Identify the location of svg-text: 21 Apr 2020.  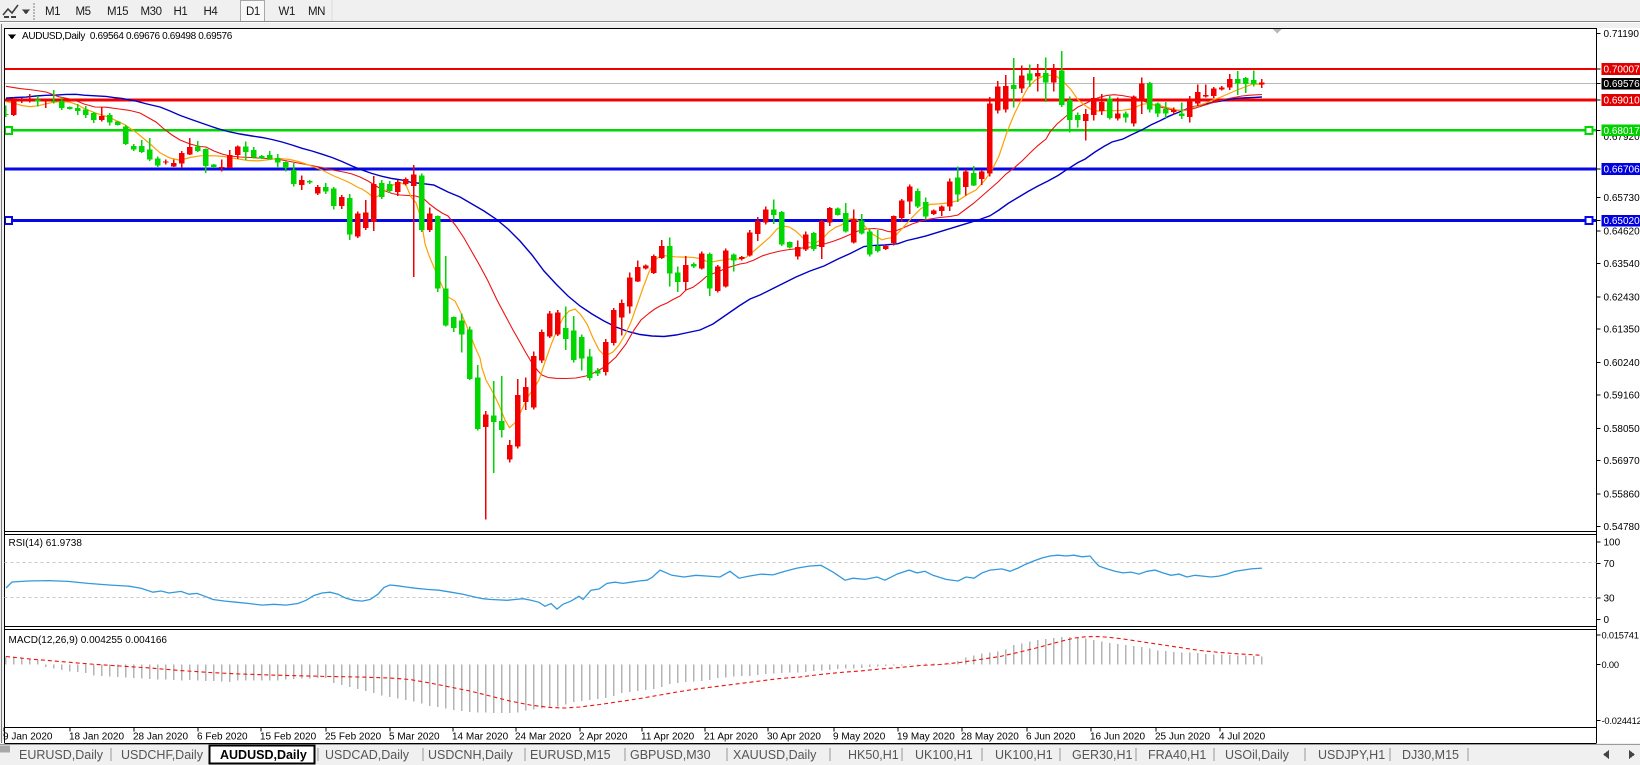
(731, 737).